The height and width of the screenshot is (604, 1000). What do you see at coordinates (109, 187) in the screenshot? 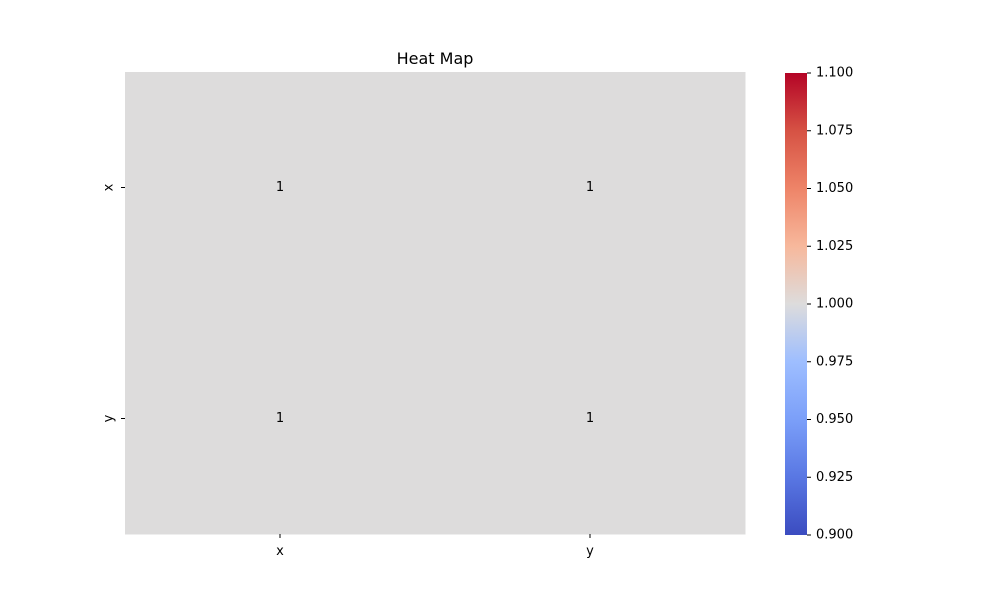
I see `y-tick-label: x` at bounding box center [109, 187].